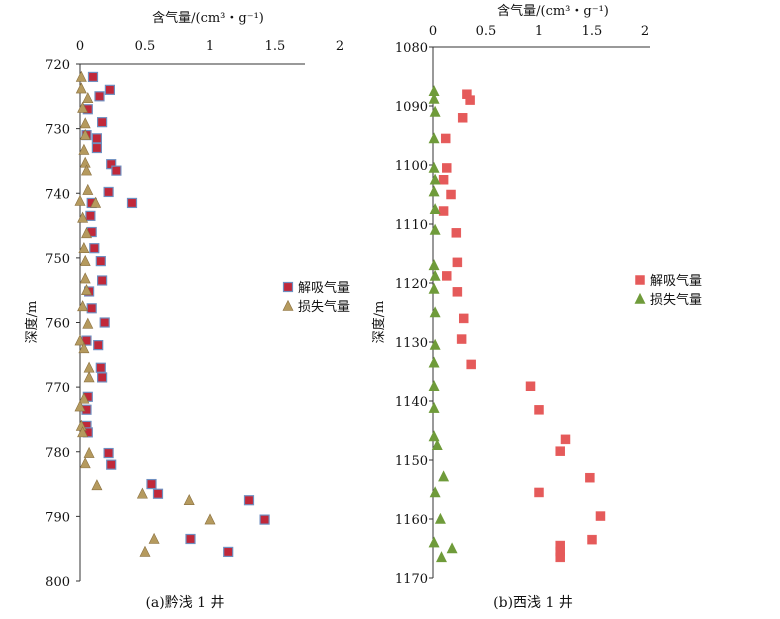 This screenshot has width=780, height=619. What do you see at coordinates (433, 31) in the screenshot?
I see `chart2-x-tick-label: 0` at bounding box center [433, 31].